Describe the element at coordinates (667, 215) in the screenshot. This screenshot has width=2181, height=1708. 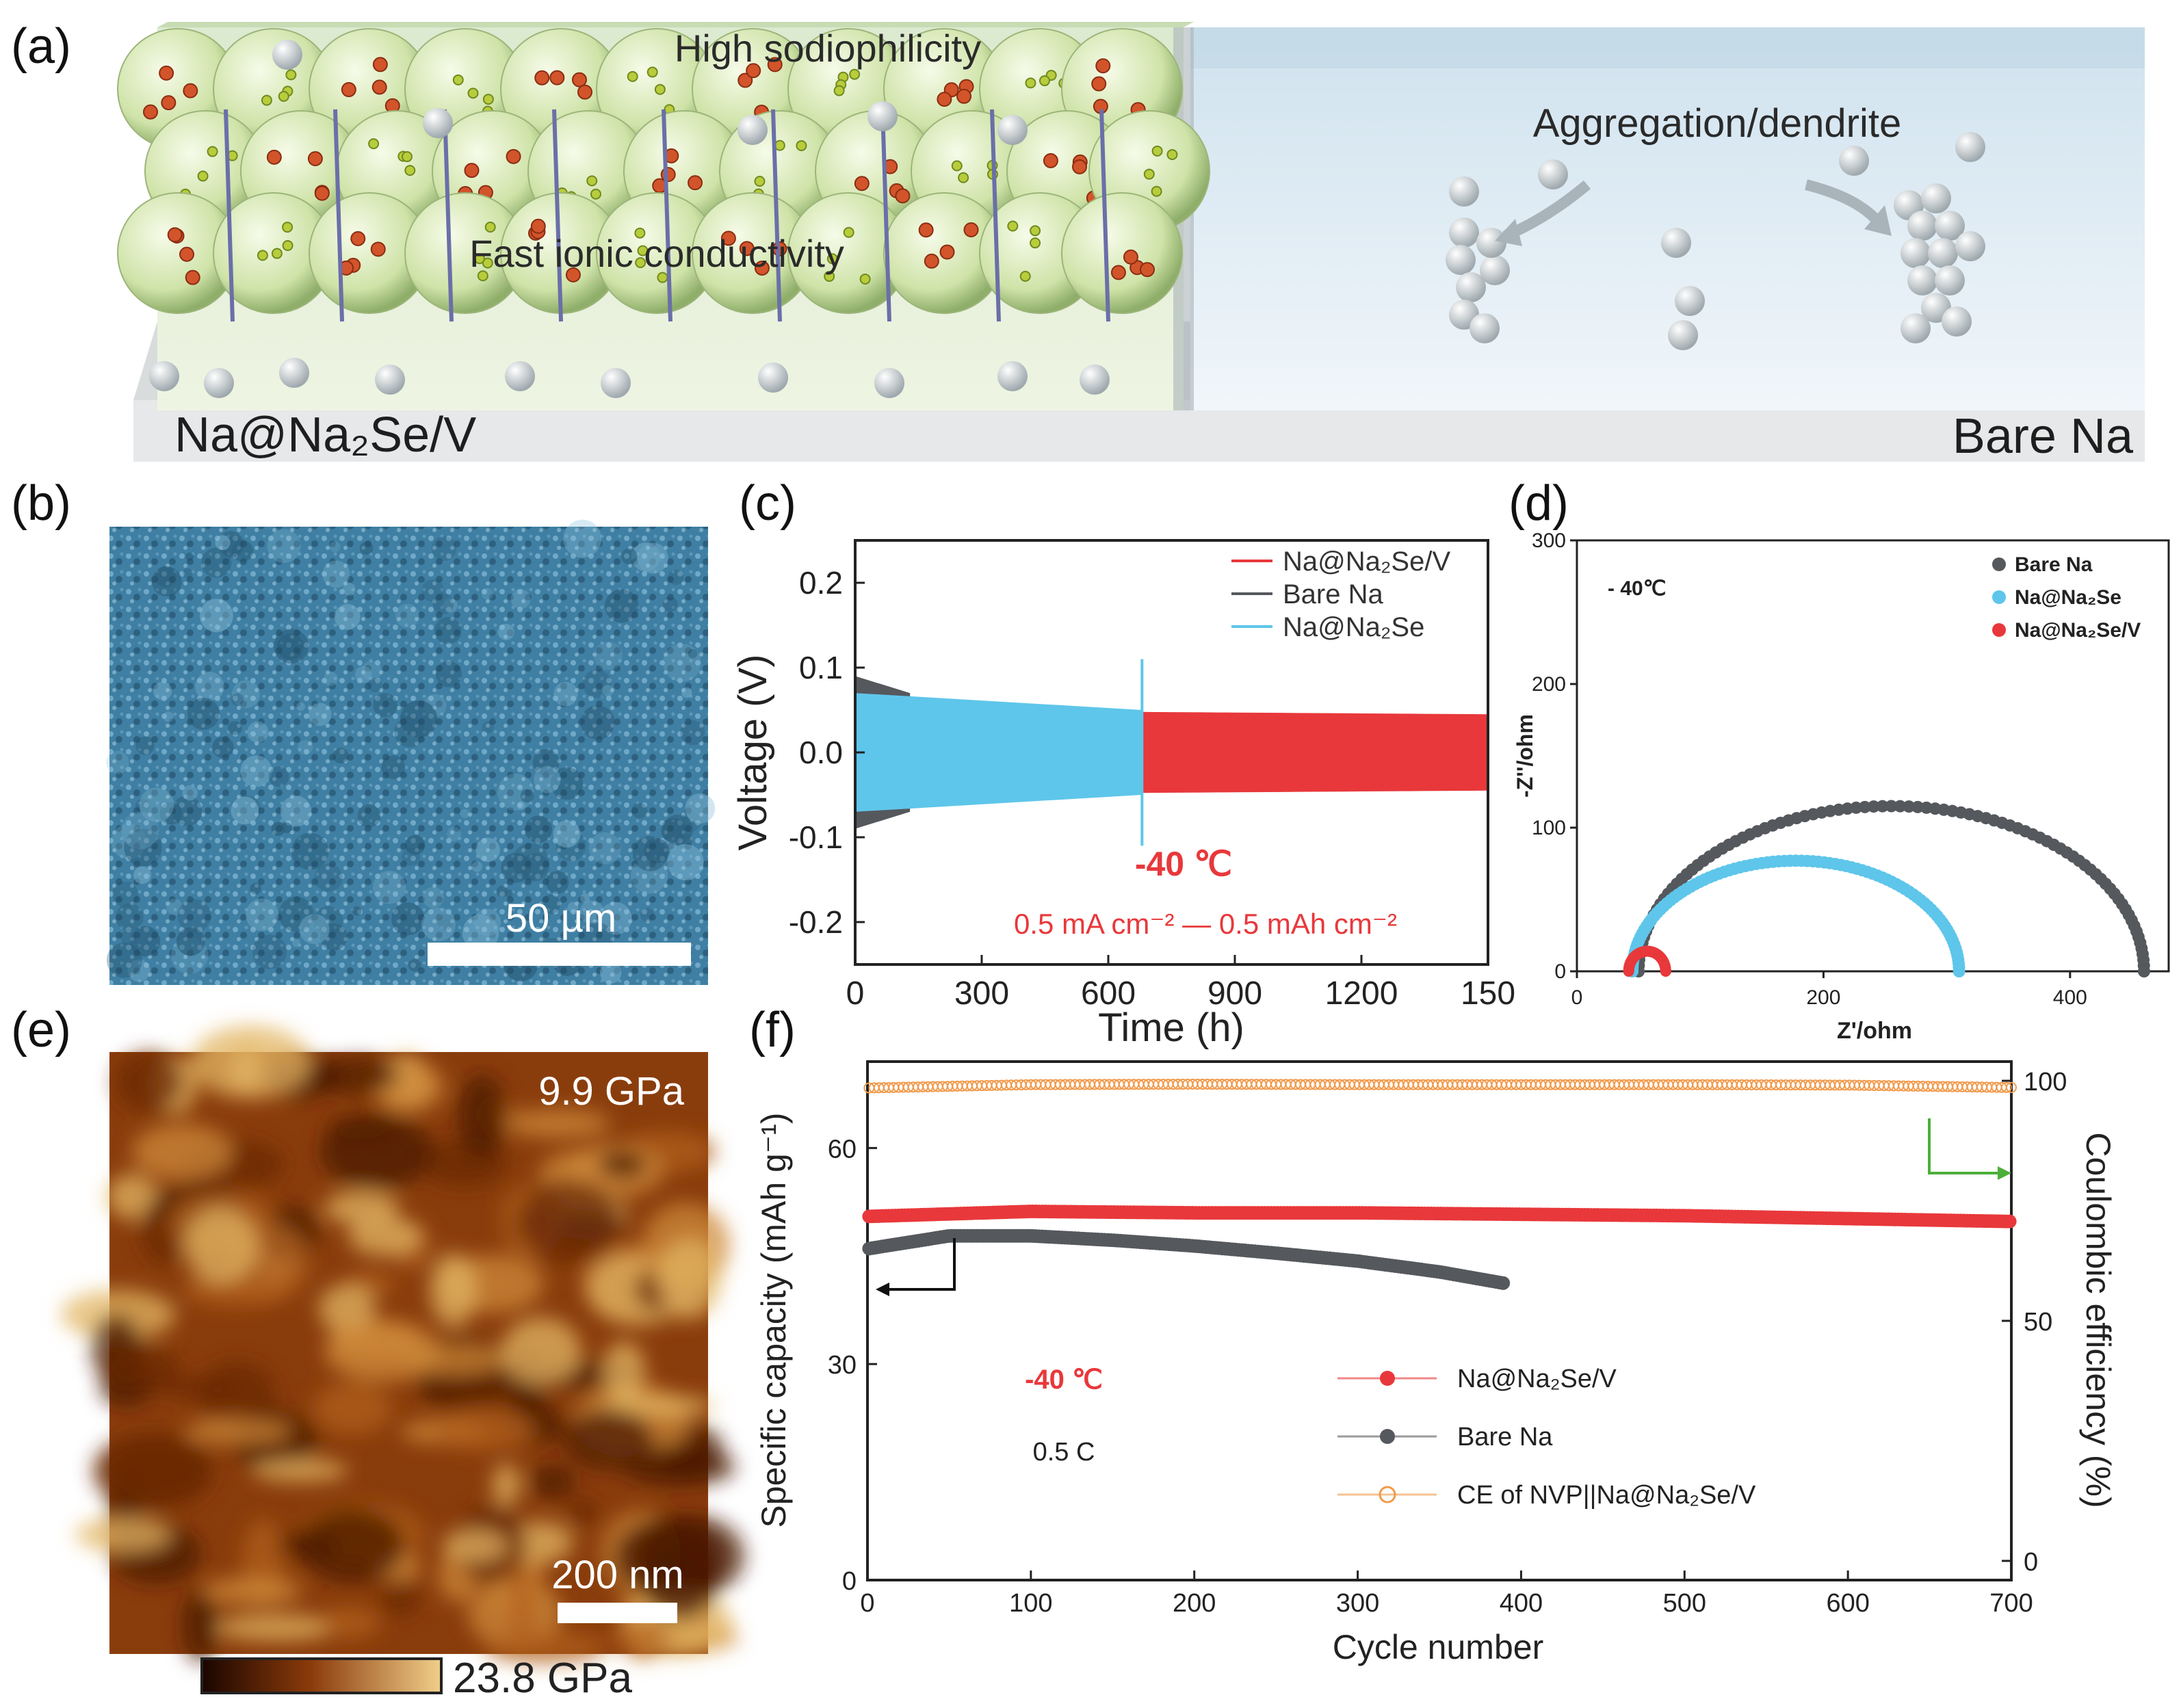
I see `ion-channel-line` at that location.